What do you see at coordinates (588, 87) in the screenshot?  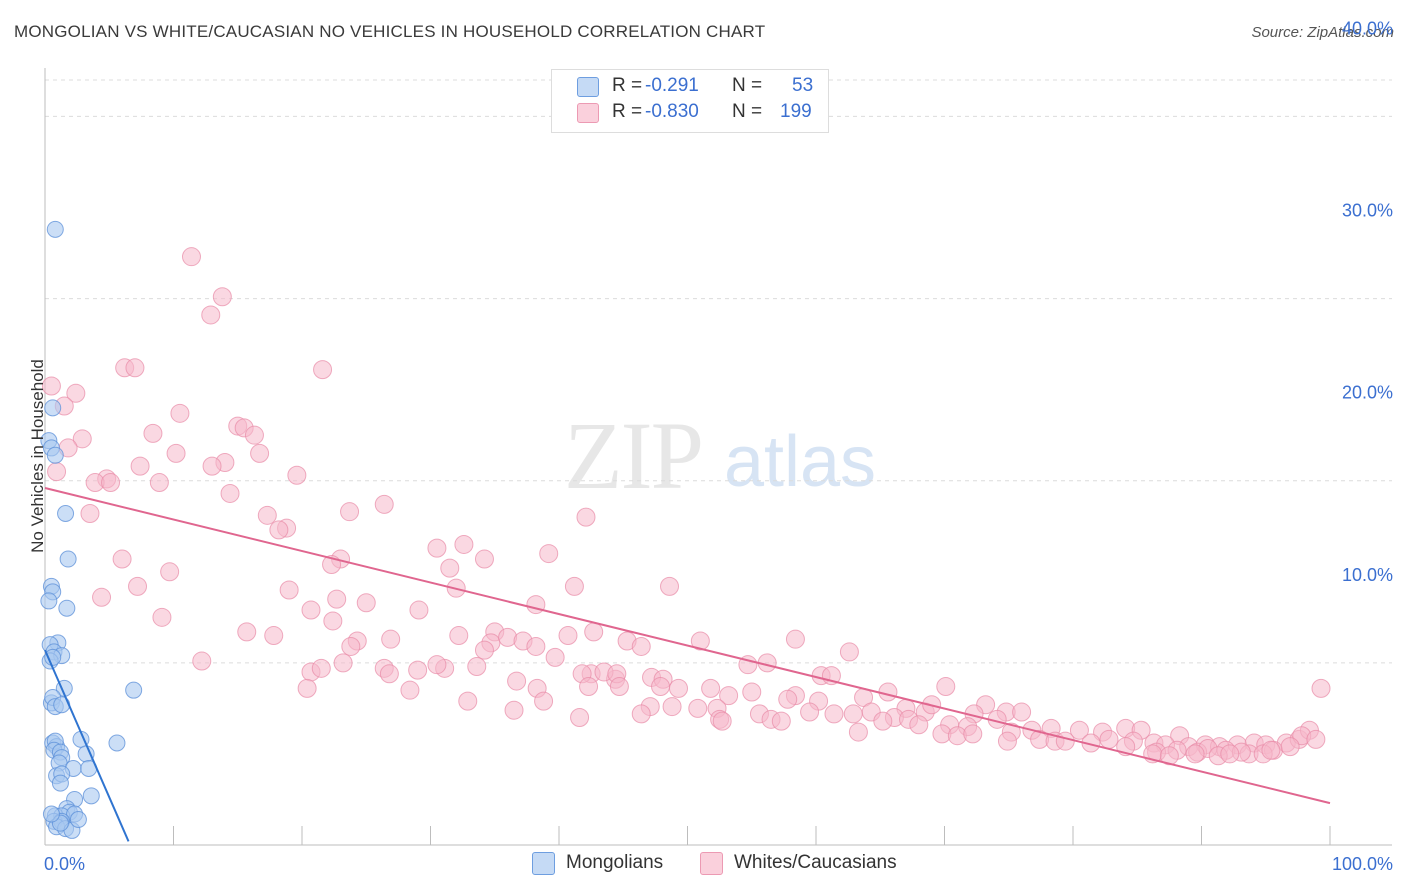 I see `mongolians-swatch` at bounding box center [588, 87].